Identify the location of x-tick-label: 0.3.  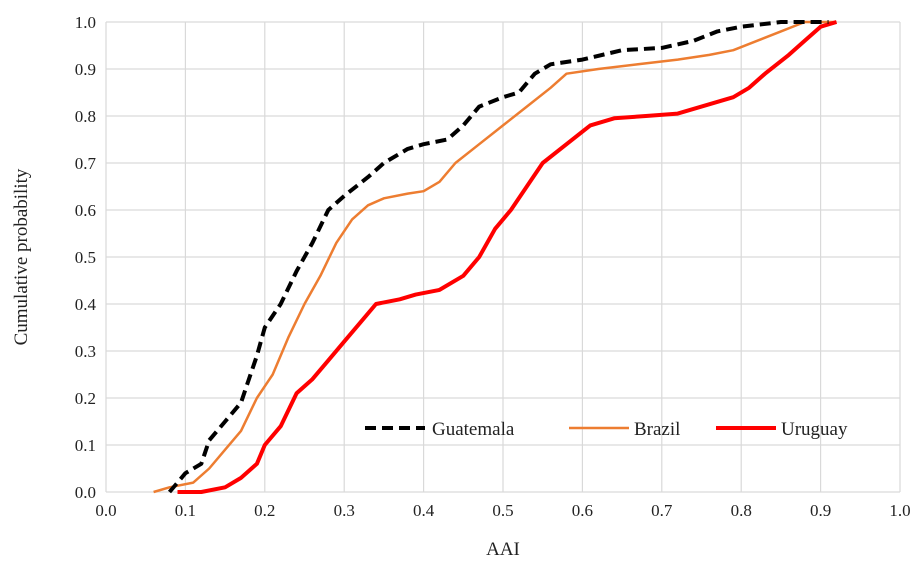
(344, 510).